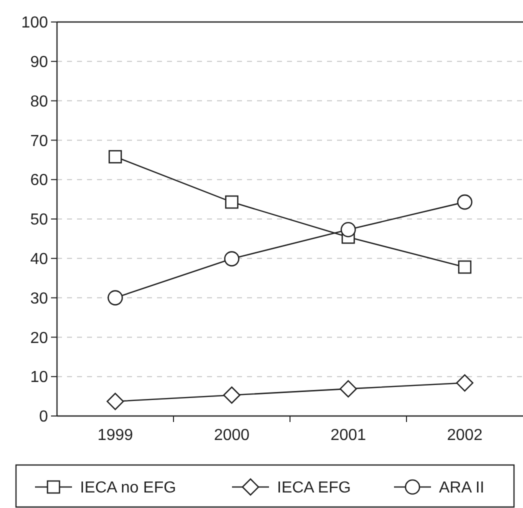  What do you see at coordinates (128, 488) in the screenshot?
I see `legend-label: IECA no EFG` at bounding box center [128, 488].